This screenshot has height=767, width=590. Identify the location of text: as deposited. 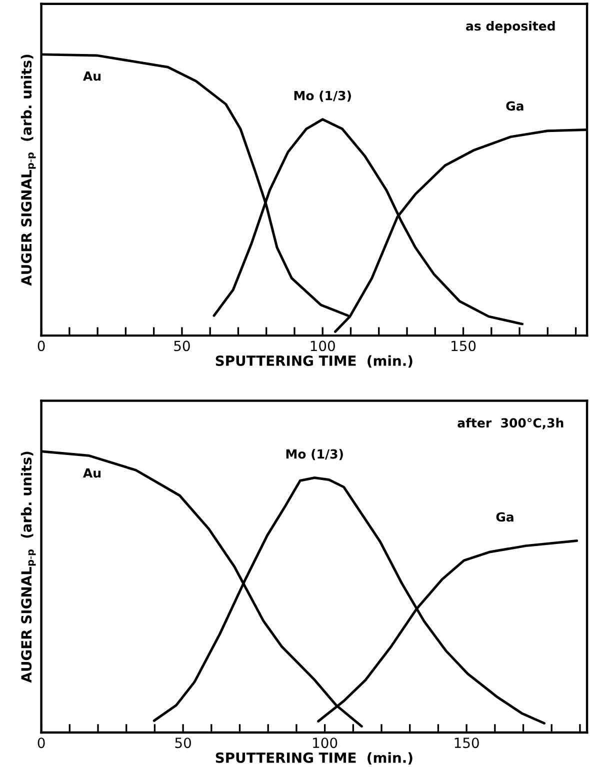
(510, 27).